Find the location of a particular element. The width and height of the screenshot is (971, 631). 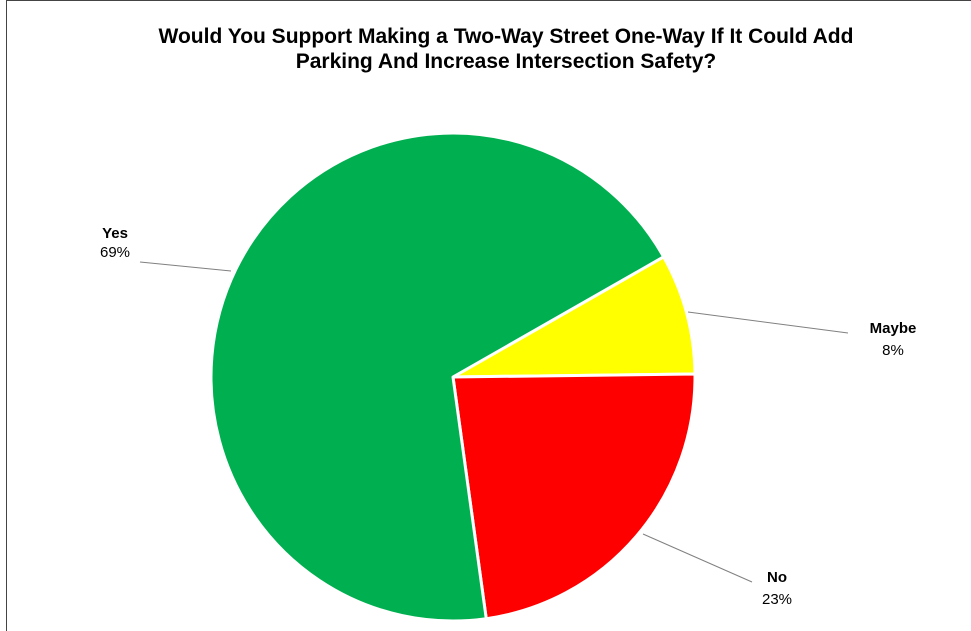

leader-line-no is located at coordinates (697, 558).